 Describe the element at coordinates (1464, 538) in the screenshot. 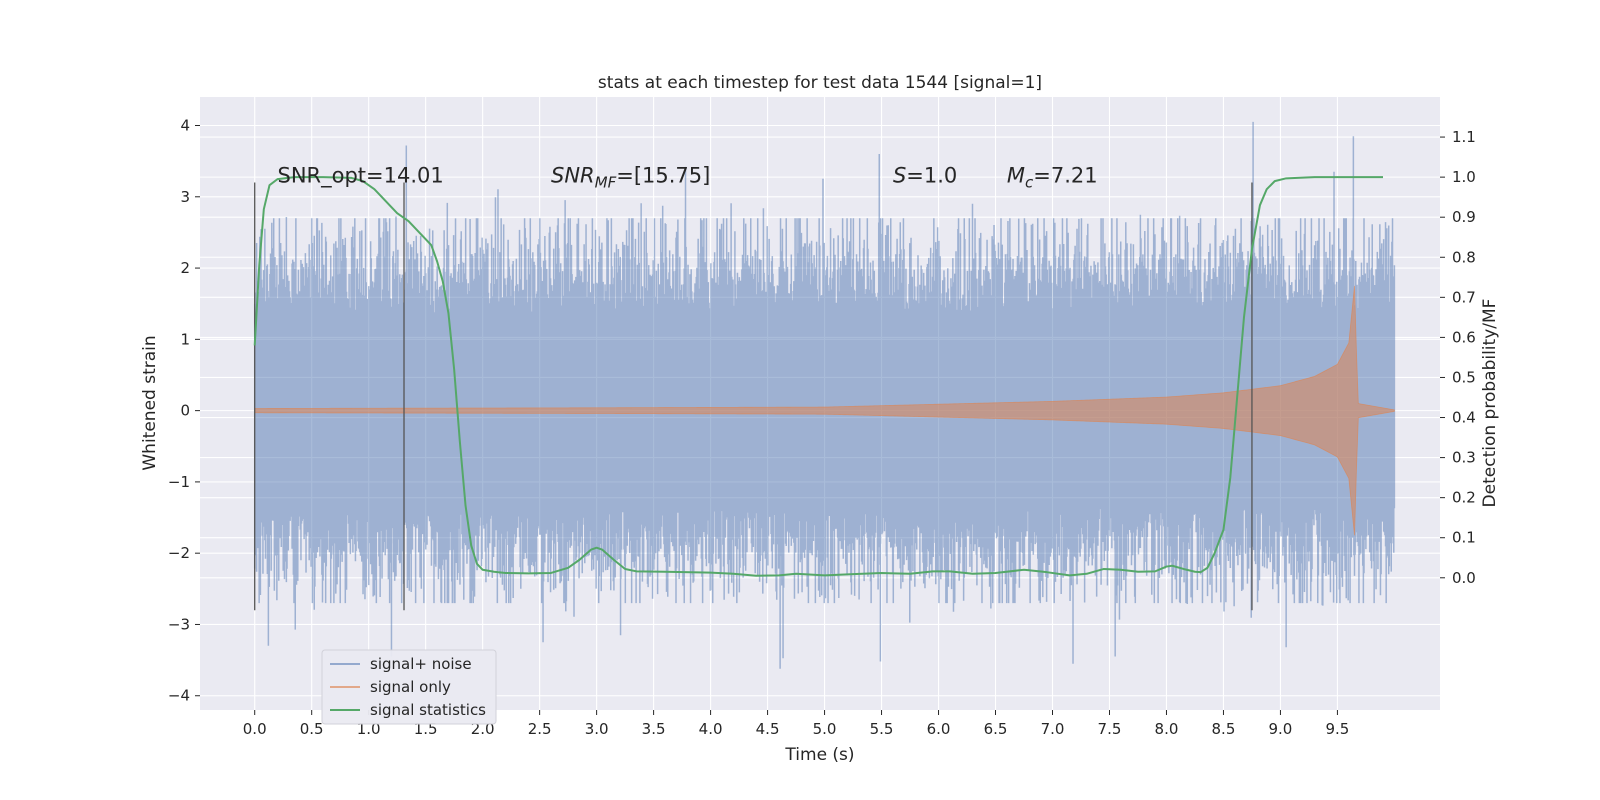

I see `y2-tick-label: 0.1` at that location.